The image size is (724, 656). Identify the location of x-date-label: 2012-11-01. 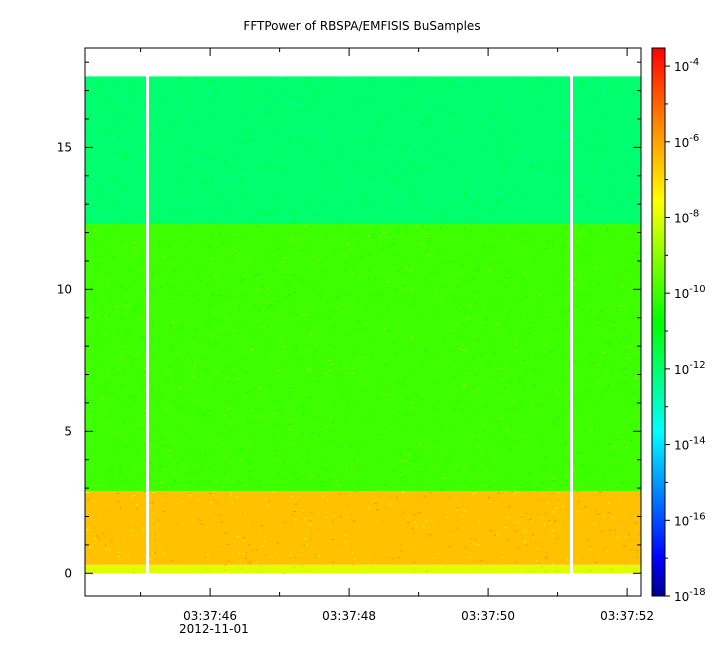
(214, 629).